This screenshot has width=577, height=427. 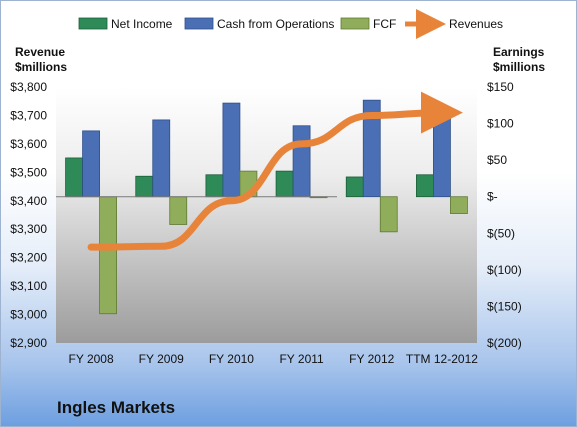 I want to click on right-axis-tick-label: $100, so click(x=500, y=124).